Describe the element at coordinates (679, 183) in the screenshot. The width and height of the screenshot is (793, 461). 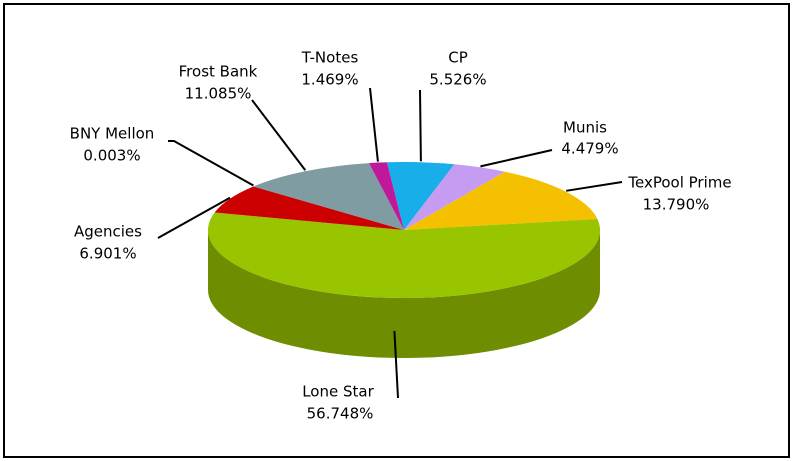
I see `slice-label: TexPool Prime` at that location.